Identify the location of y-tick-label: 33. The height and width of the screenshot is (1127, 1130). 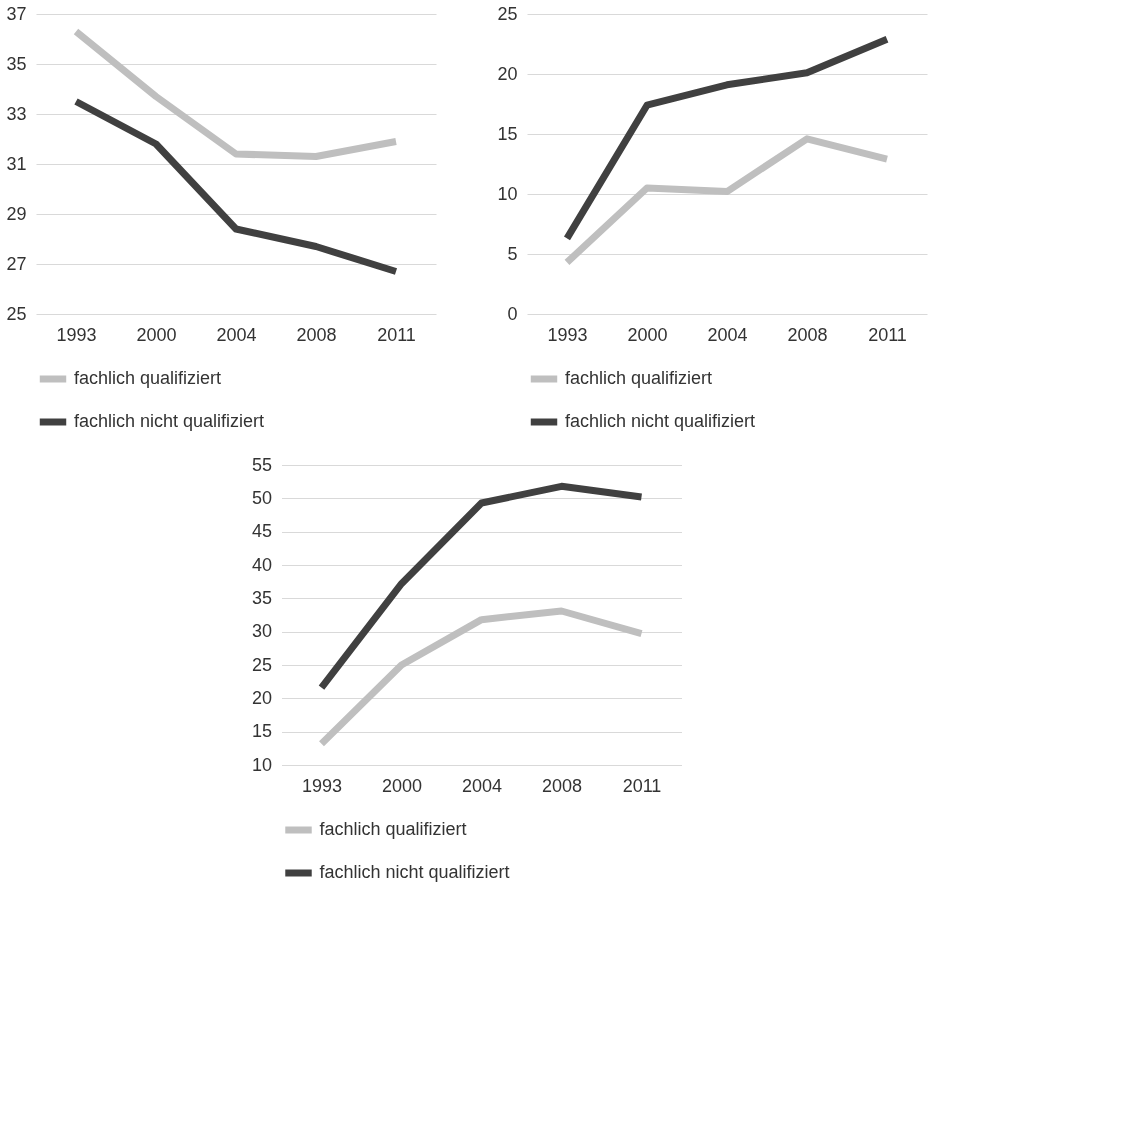
(16, 113).